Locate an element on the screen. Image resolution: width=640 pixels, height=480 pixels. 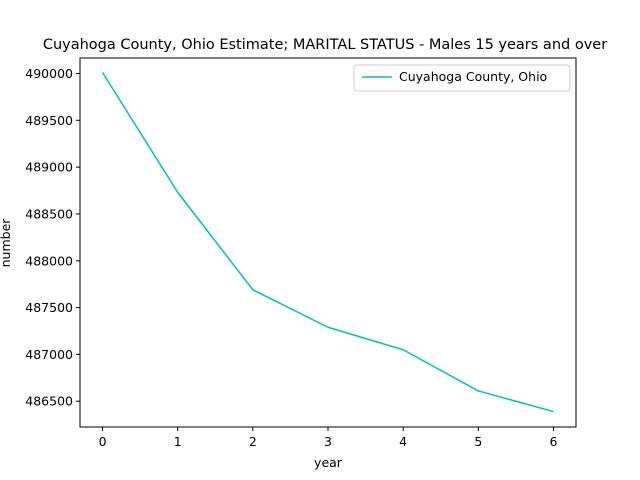
x-tick-label: 5 is located at coordinates (478, 441).